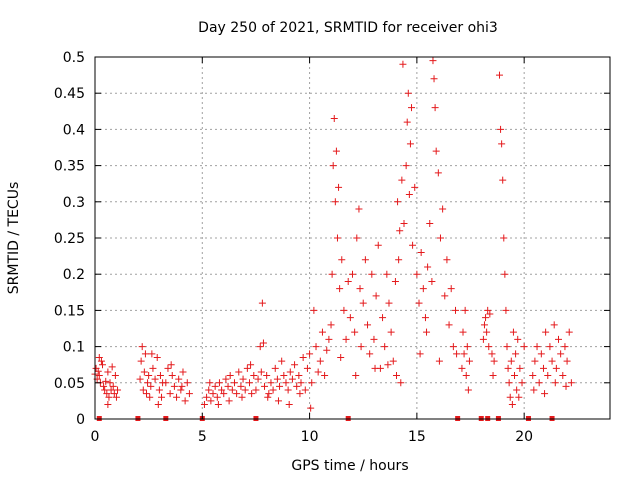 This screenshot has width=640, height=480. What do you see at coordinates (69, 239) in the screenshot?
I see `y-tick-label: 0.25` at bounding box center [69, 239].